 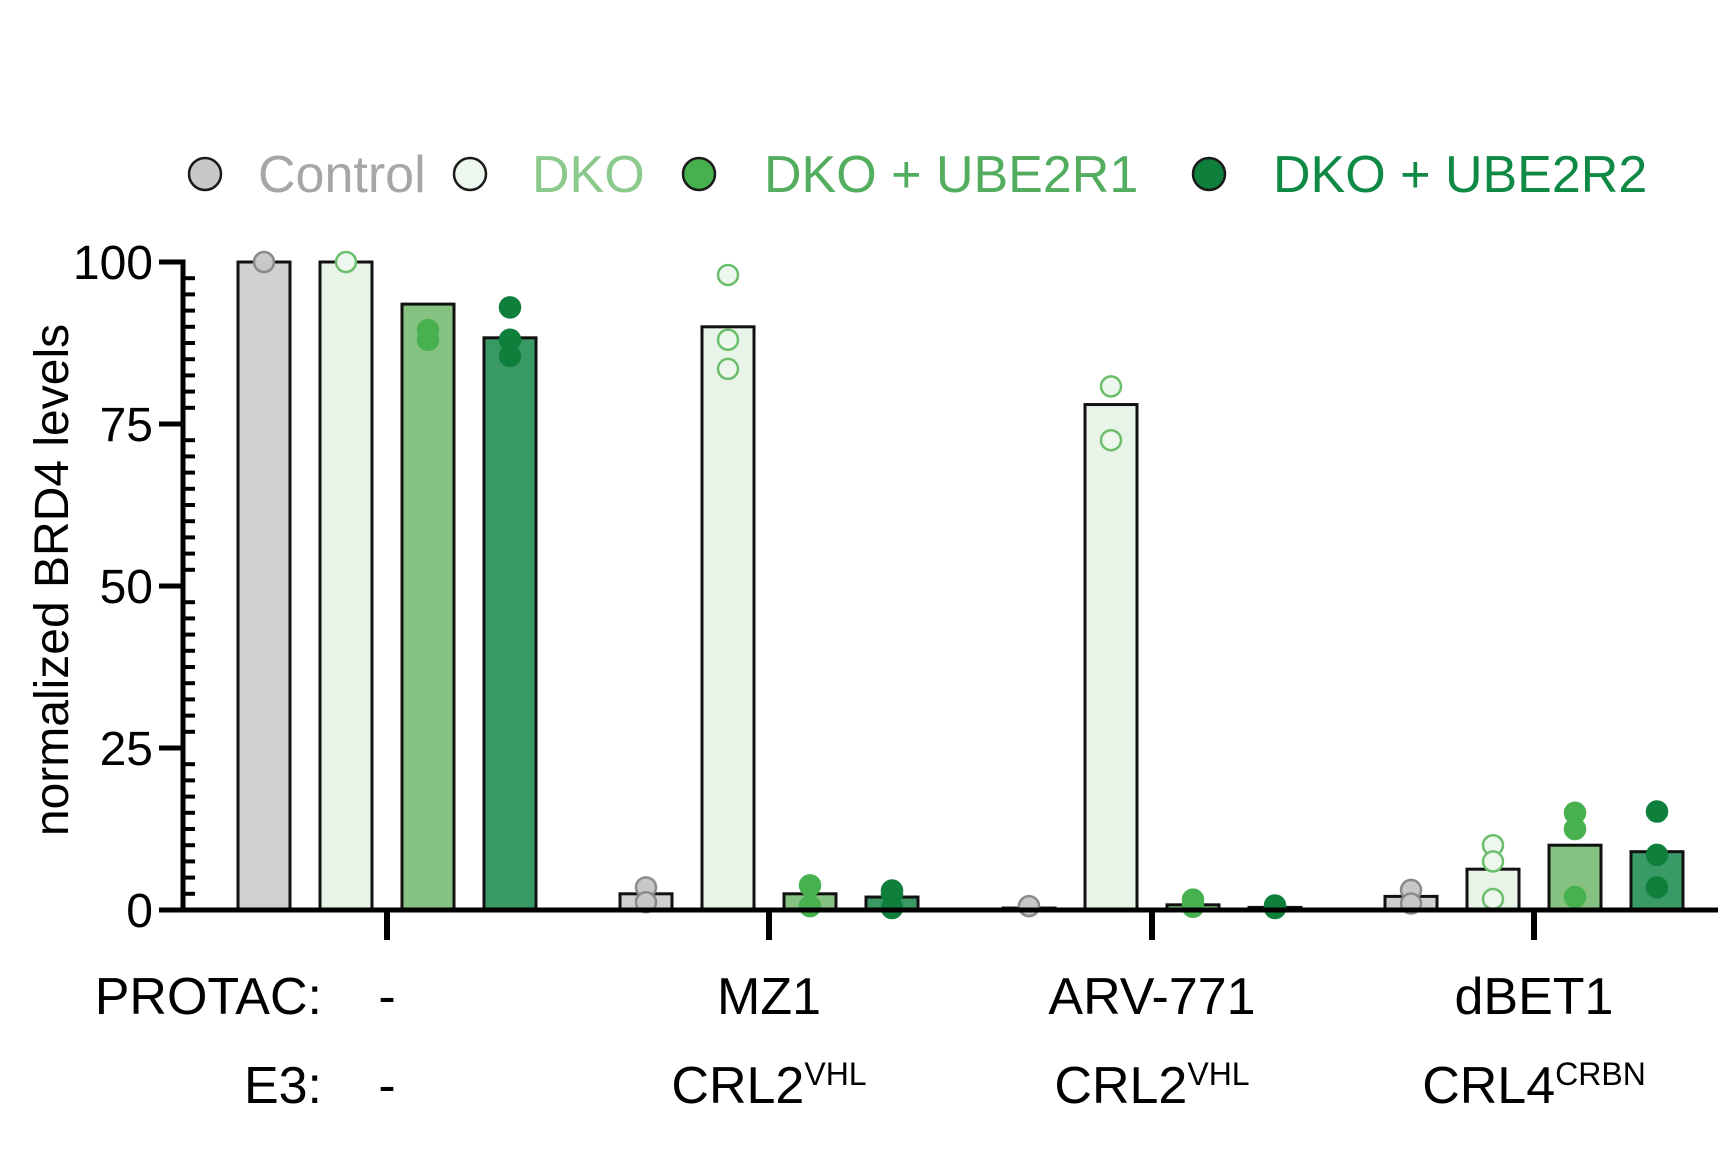 What do you see at coordinates (113, 263) in the screenshot?
I see `y-tick-label: 100` at bounding box center [113, 263].